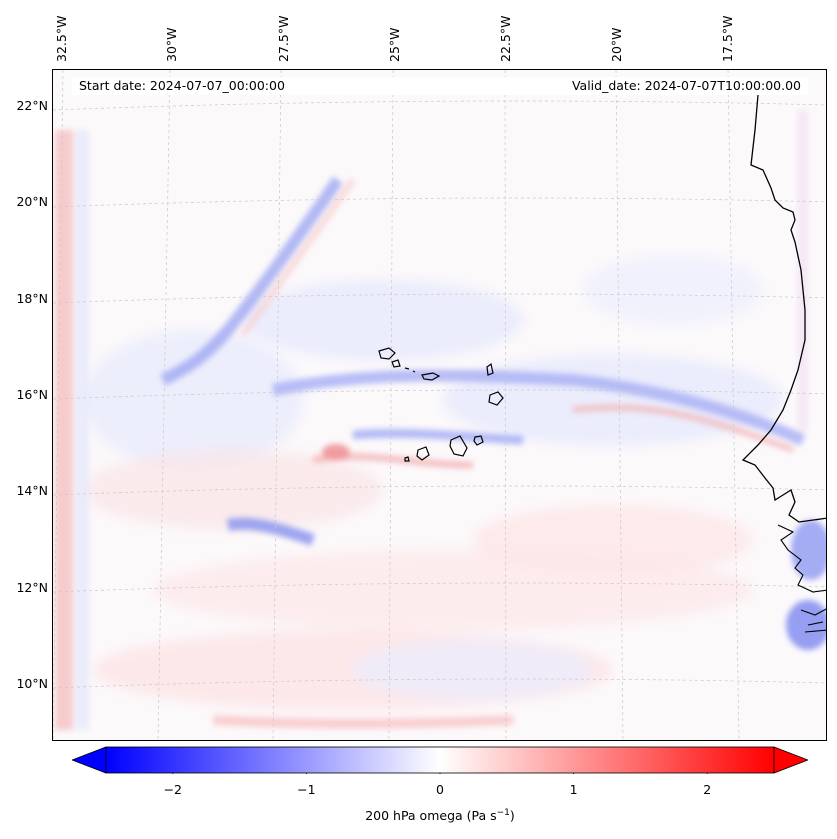 The width and height of the screenshot is (837, 839). What do you see at coordinates (89, 760) in the screenshot?
I see `colorbar-low-extend` at bounding box center [89, 760].